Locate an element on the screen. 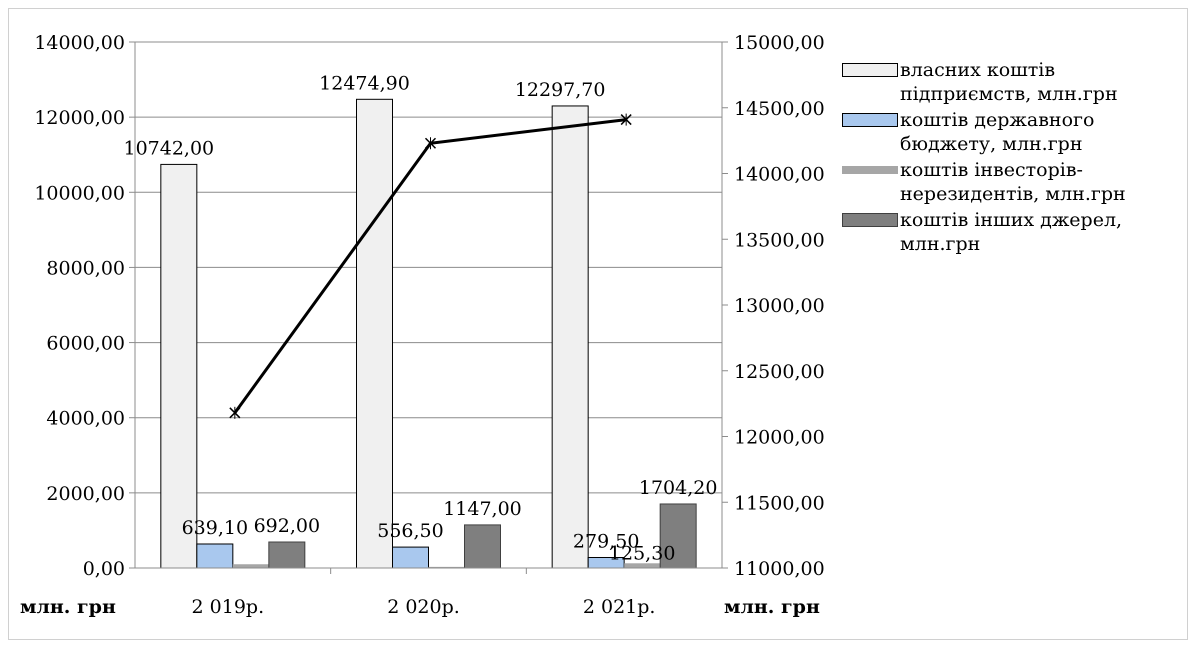  legend-item: власних коштів підприємств, млн.грн is located at coordinates (1007, 82).